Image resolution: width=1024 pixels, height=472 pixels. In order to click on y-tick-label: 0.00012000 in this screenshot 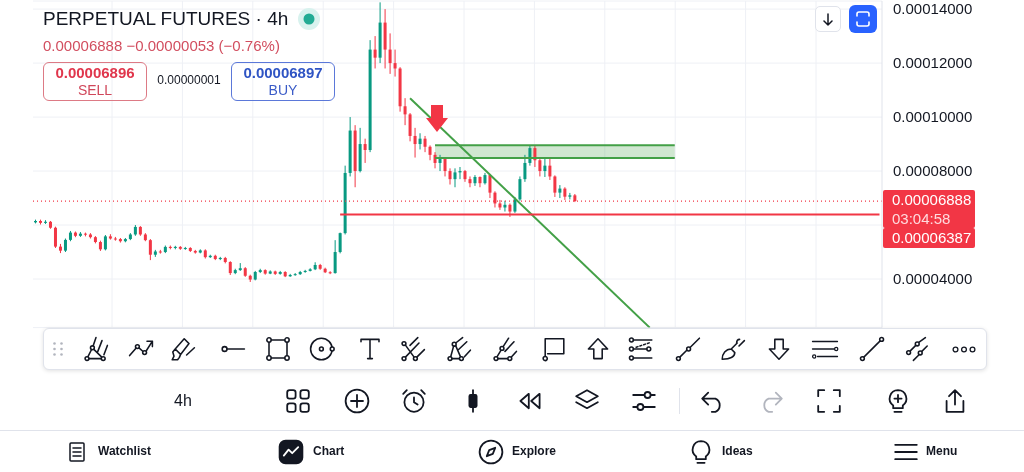, I will do `click(933, 63)`.